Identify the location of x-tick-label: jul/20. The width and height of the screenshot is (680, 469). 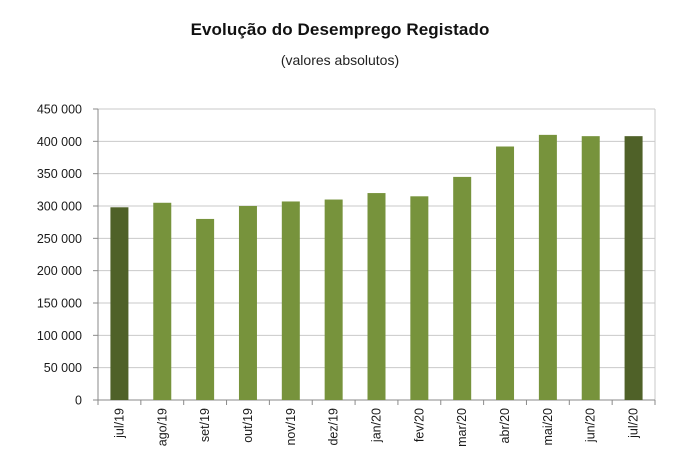
(634, 423).